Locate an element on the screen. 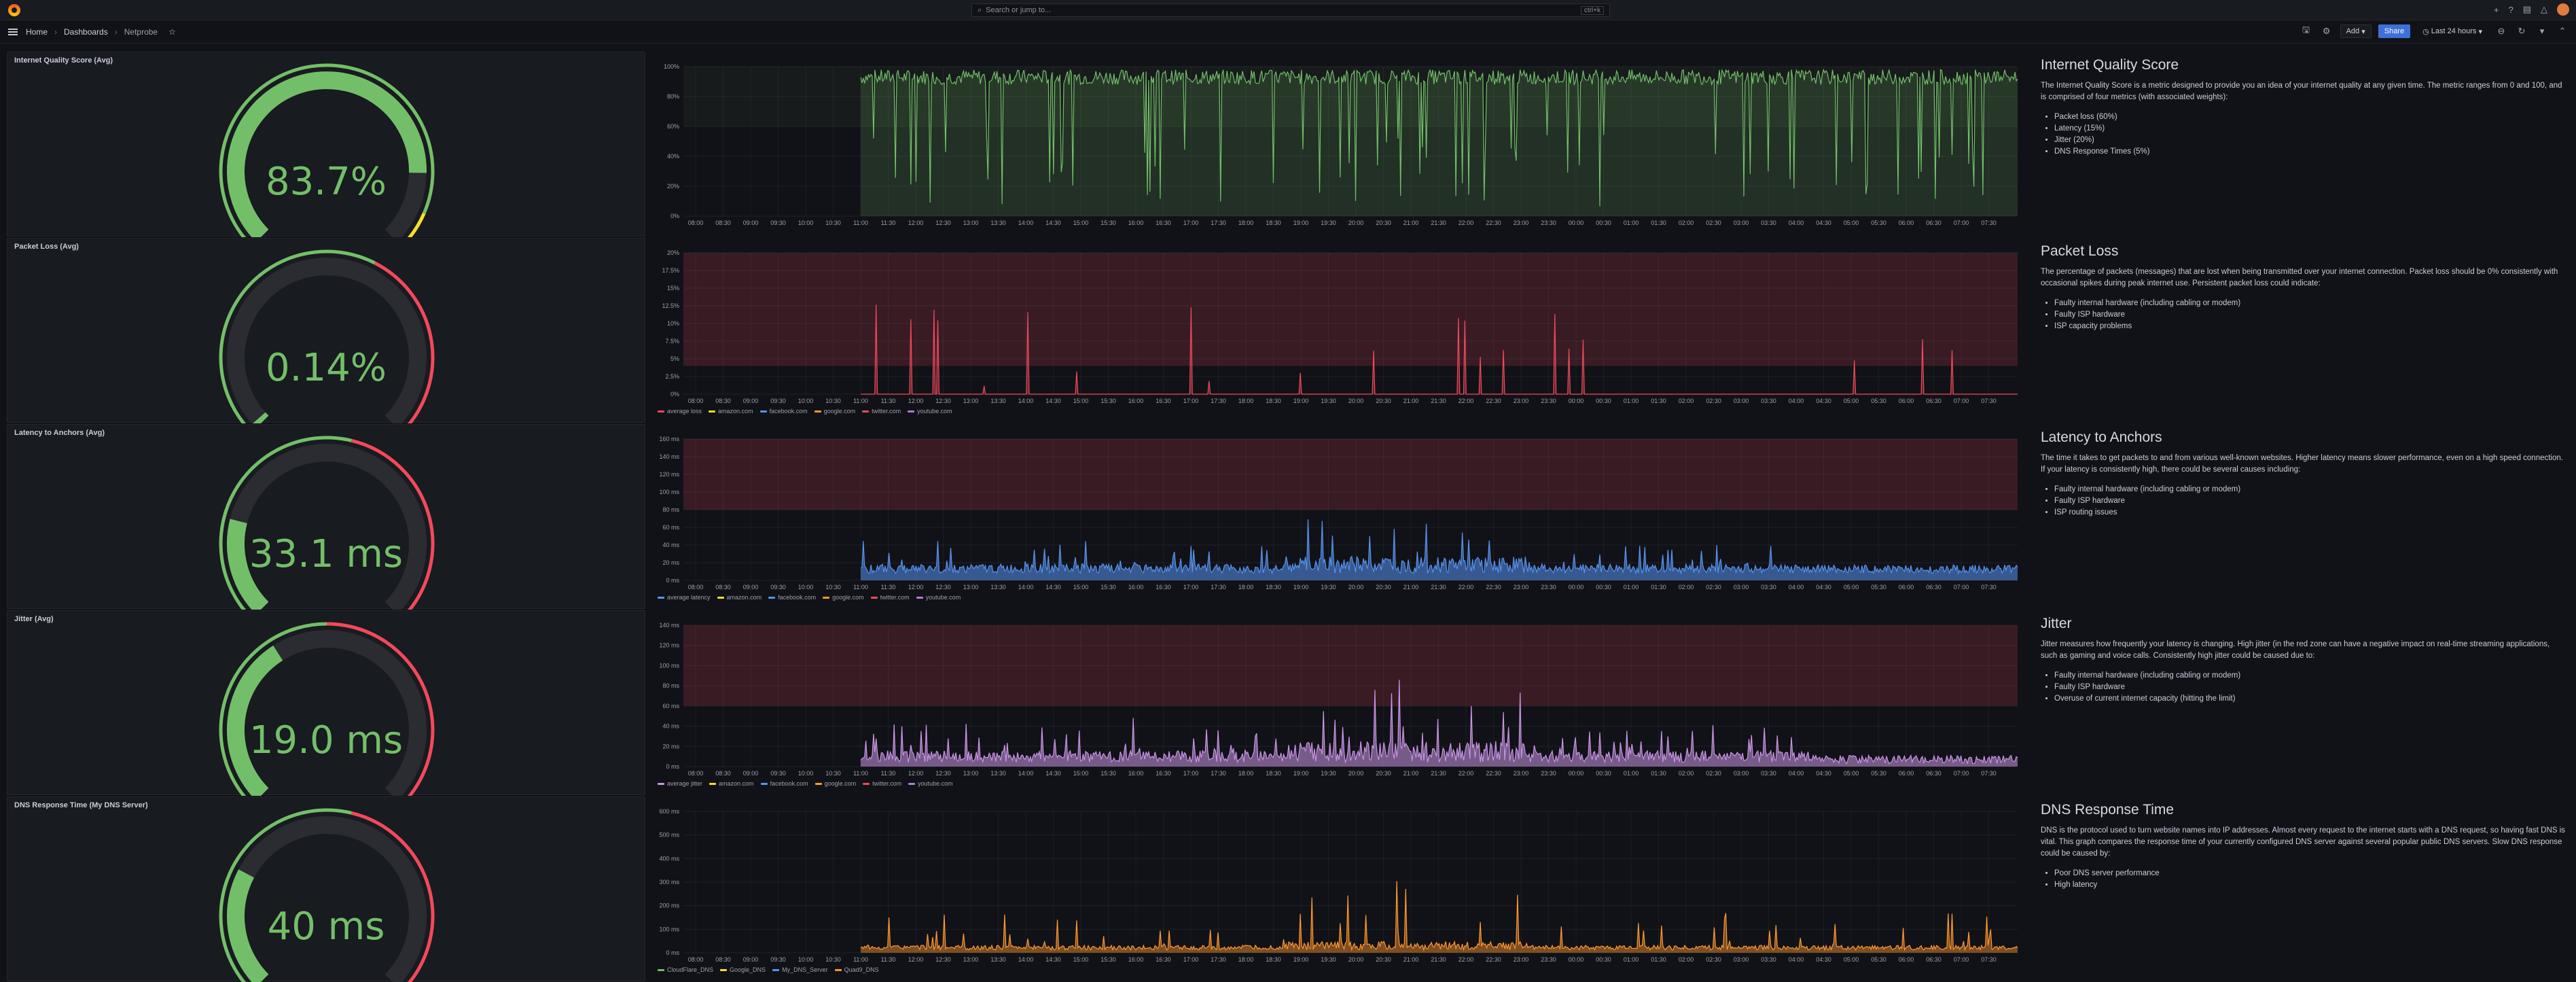  x-tick-label: 21:00 is located at coordinates (1411, 959).